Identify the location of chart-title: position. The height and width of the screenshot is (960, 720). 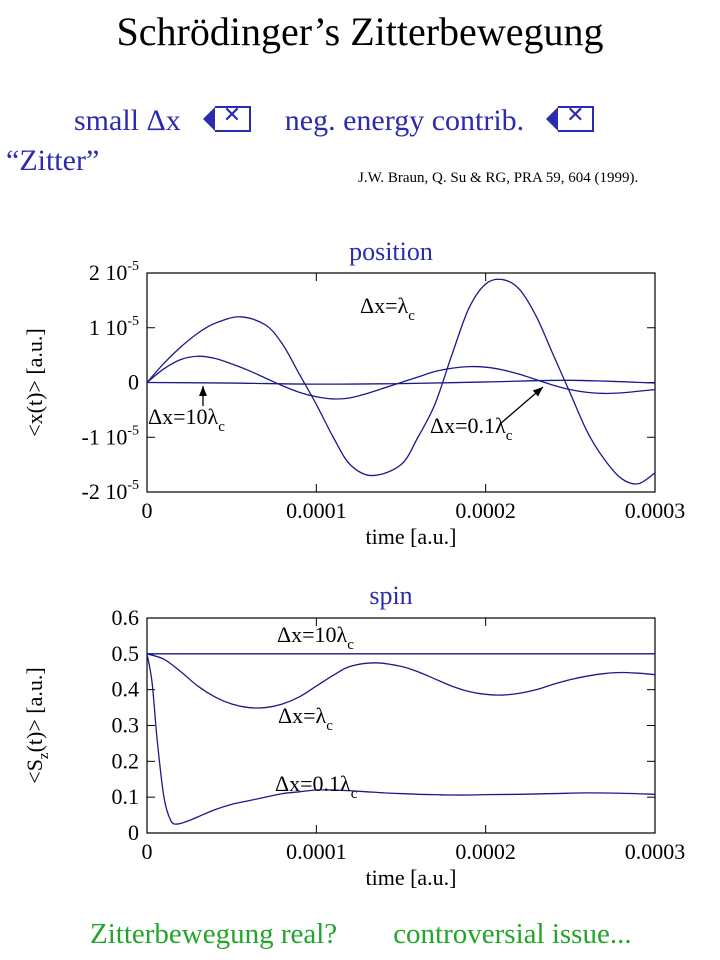
(391, 251).